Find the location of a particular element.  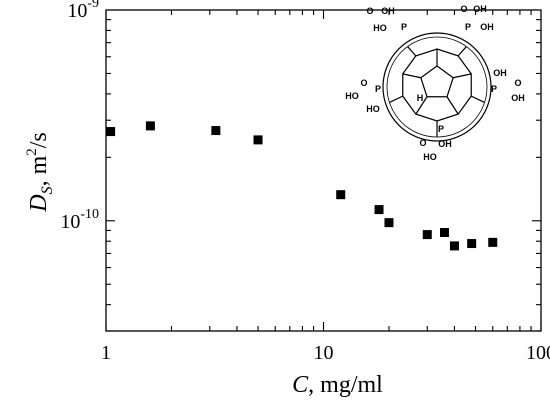

x-axis-unit: , mg/ml is located at coordinates (345, 385).